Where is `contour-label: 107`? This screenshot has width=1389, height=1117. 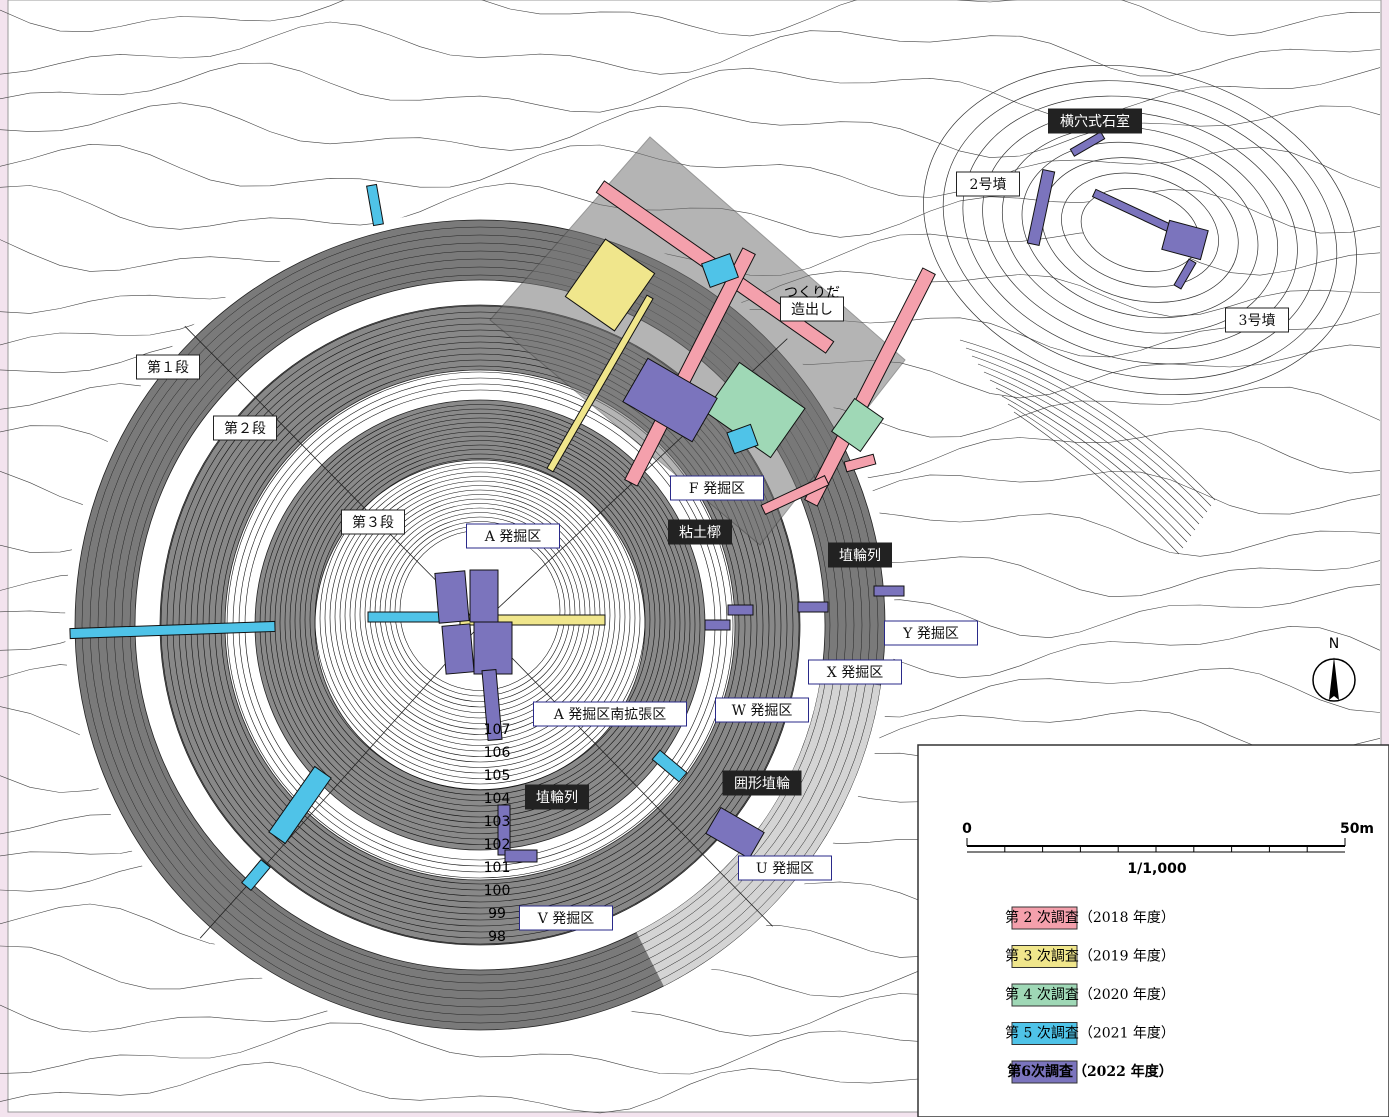 contour-label: 107 is located at coordinates (497, 730).